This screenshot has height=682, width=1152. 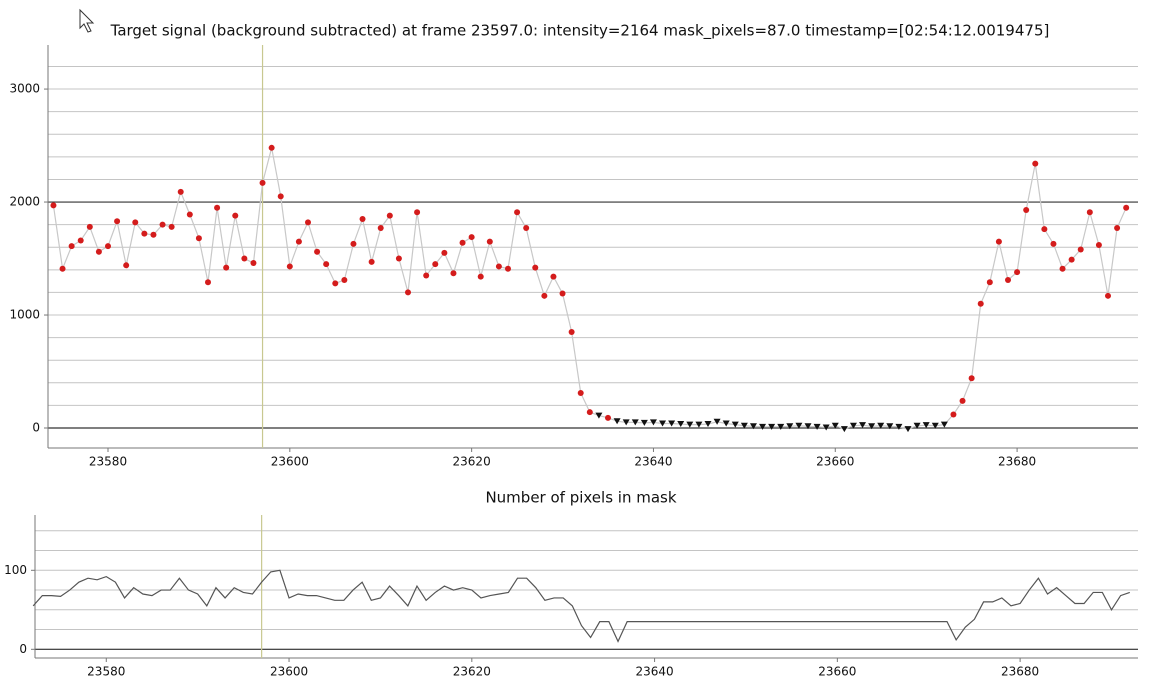 I want to click on series-line, so click(x=581, y=606).